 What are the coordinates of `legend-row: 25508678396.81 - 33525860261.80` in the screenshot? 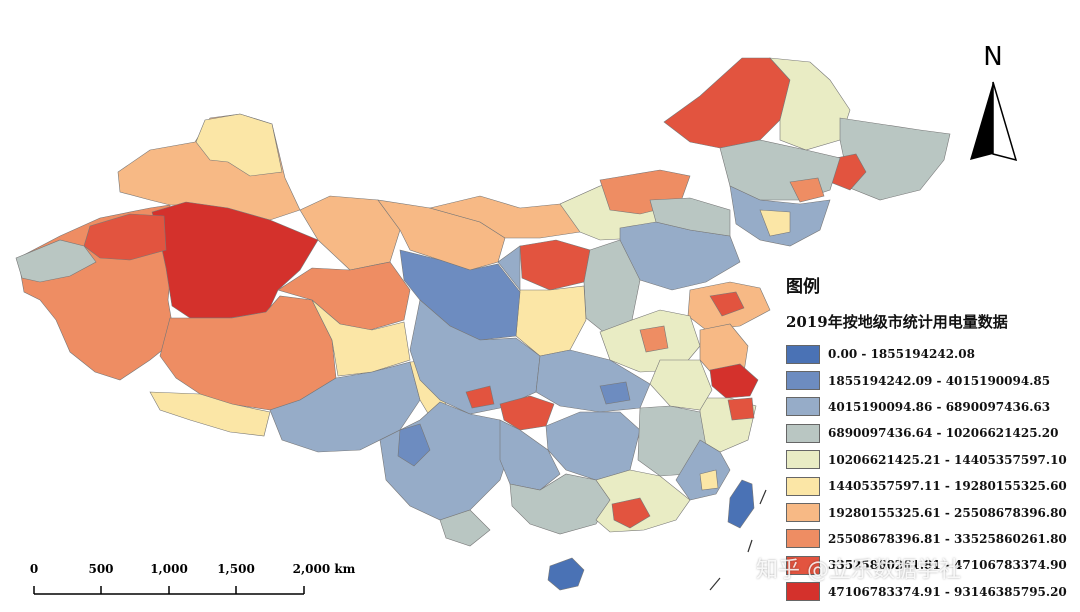 It's located at (933, 539).